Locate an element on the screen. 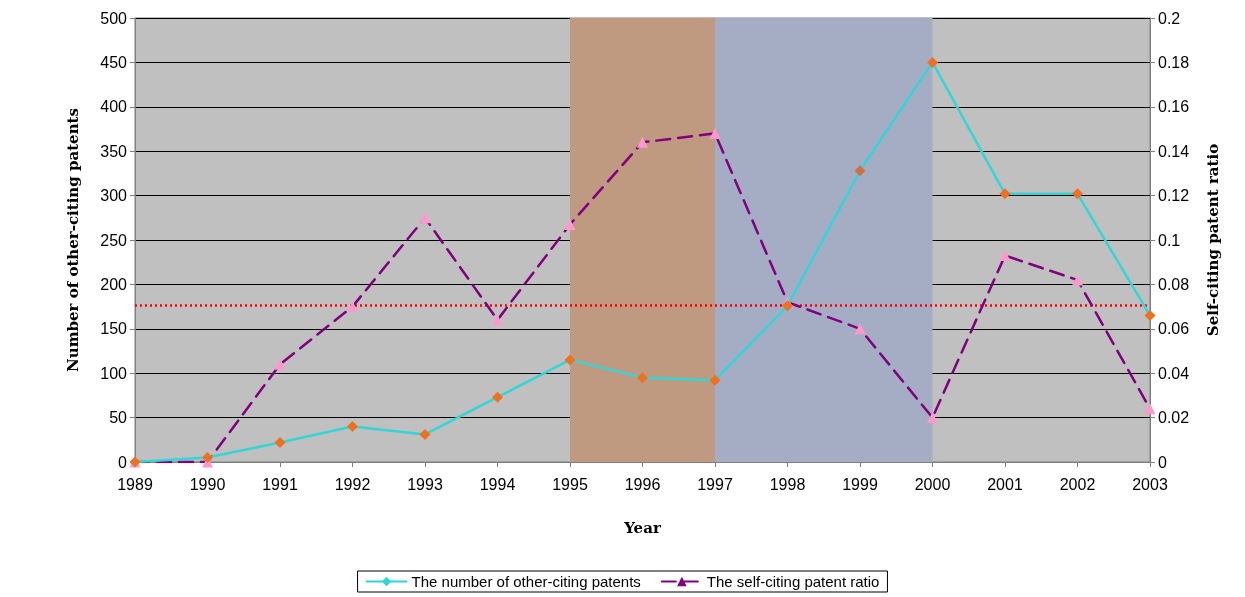 The width and height of the screenshot is (1245, 597). y-tick-label: 350 is located at coordinates (114, 151).